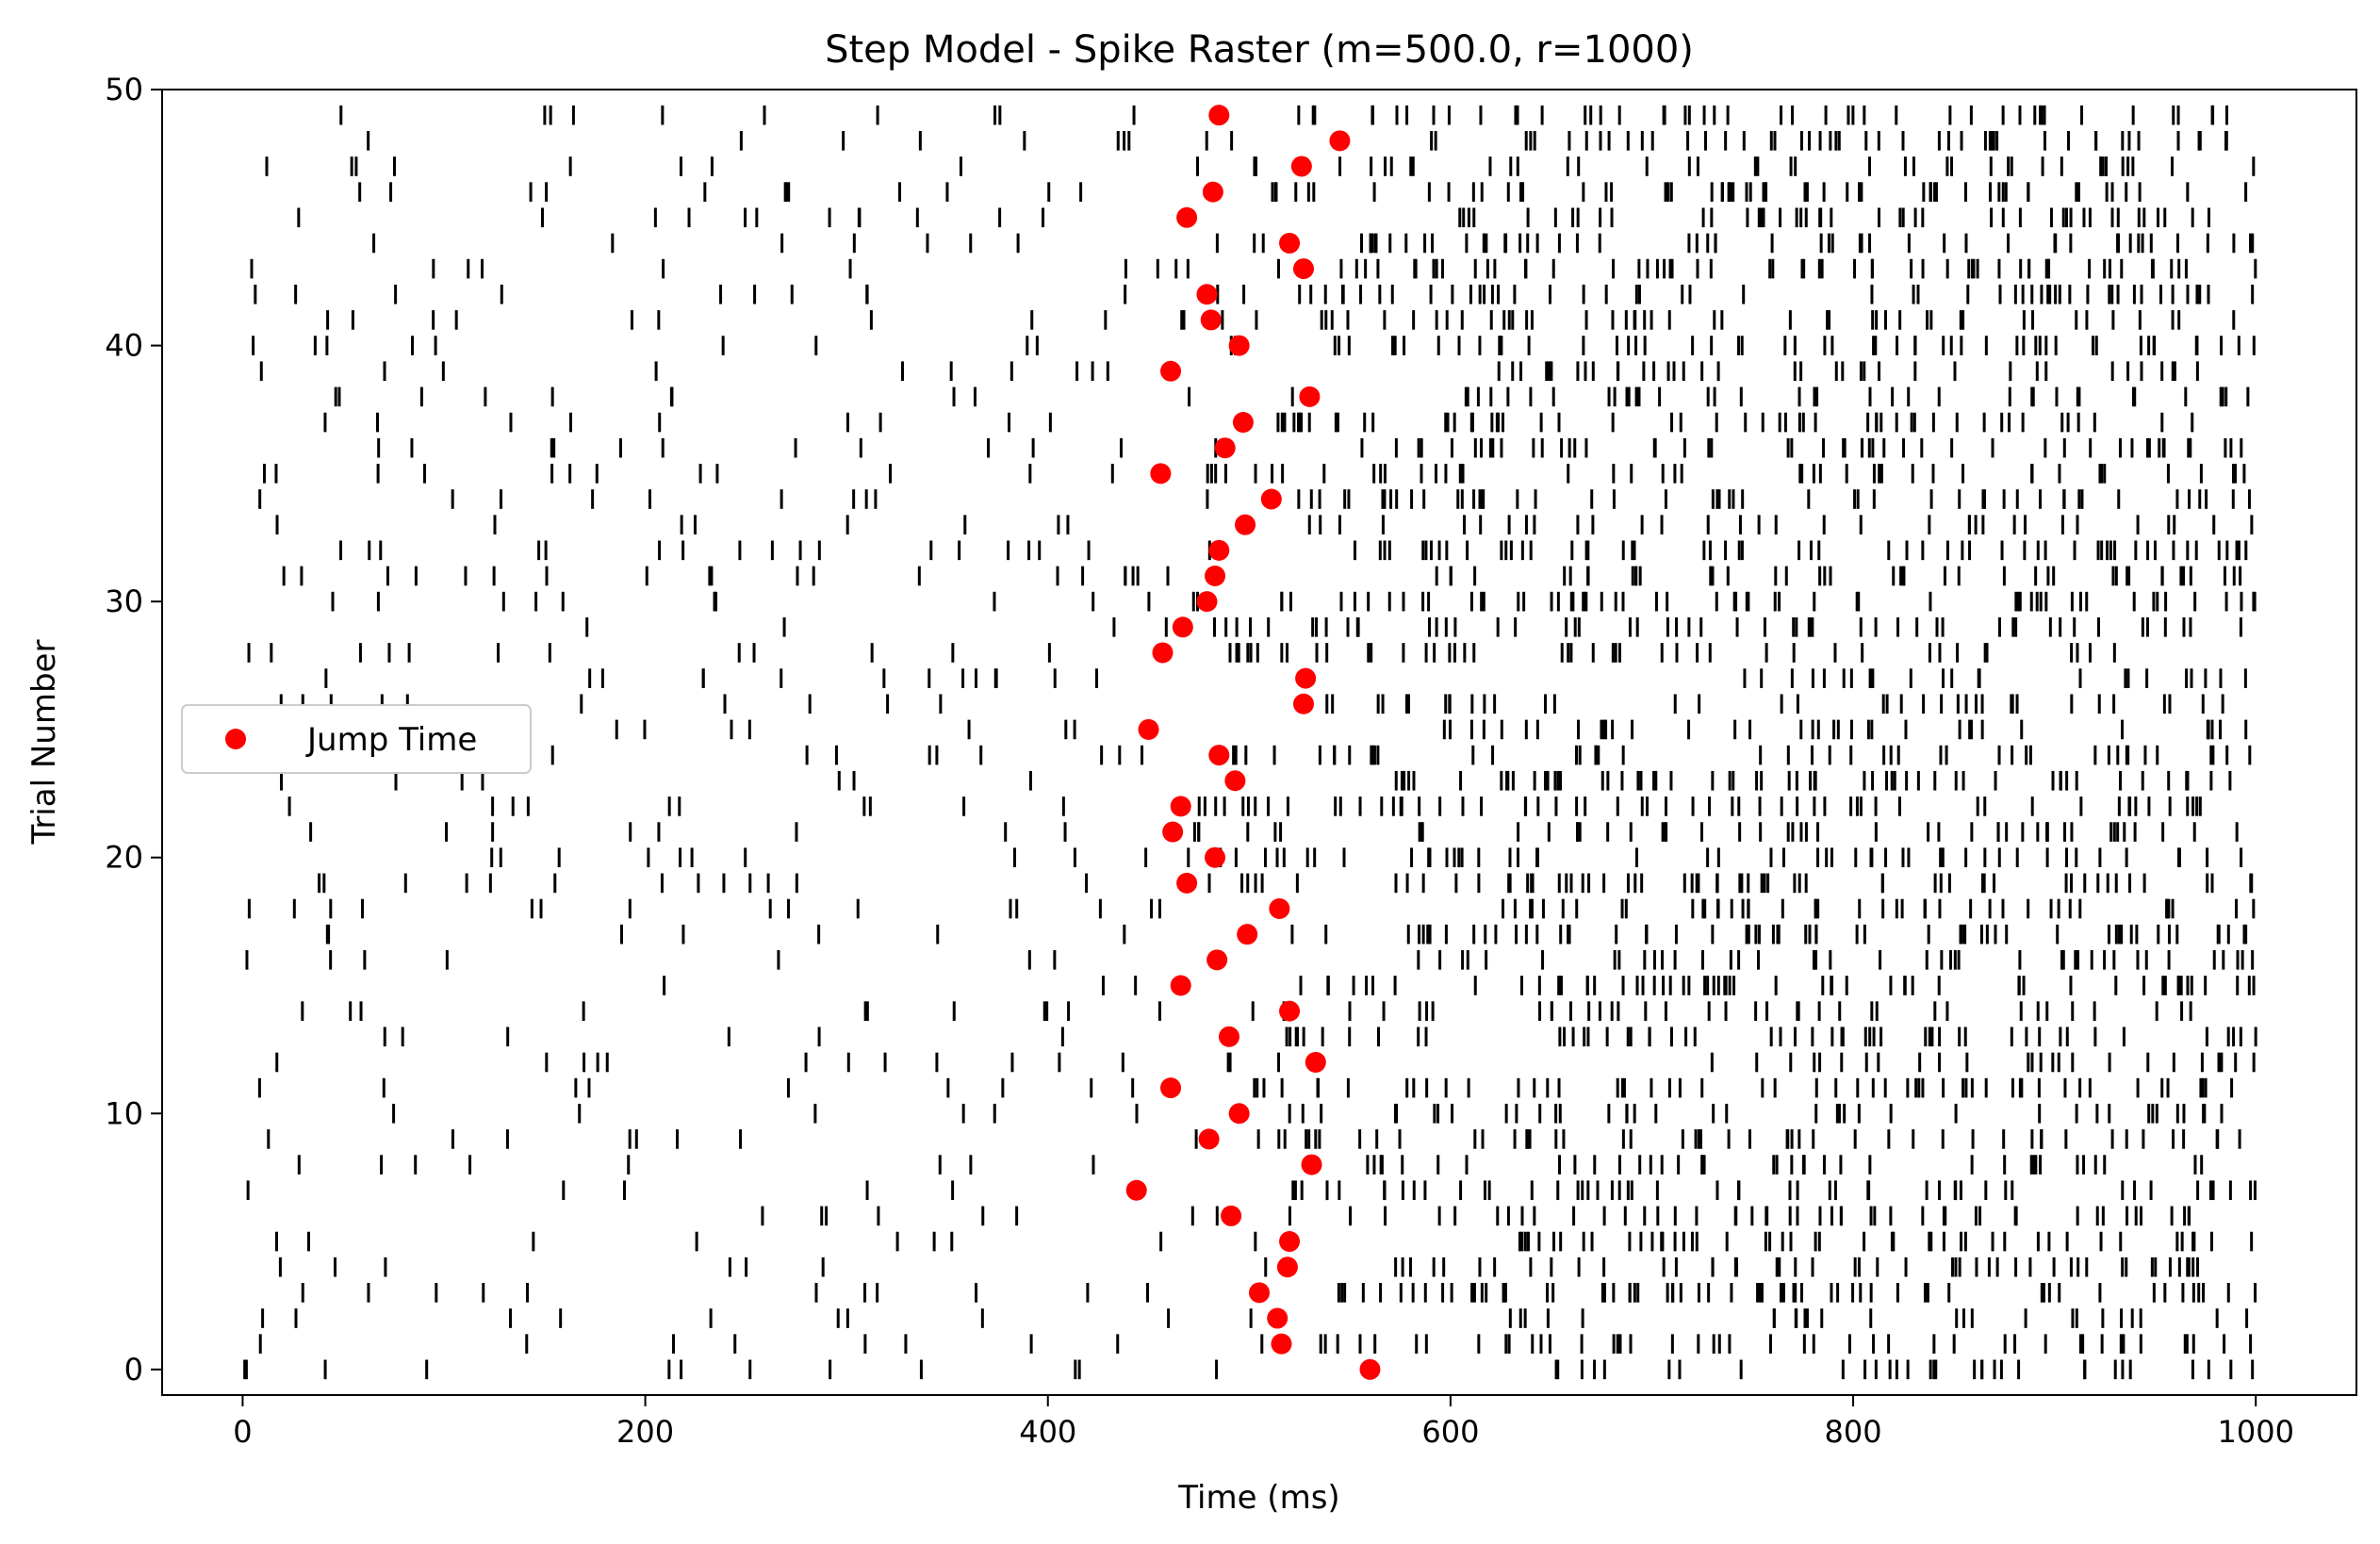  I want to click on y-tick-label: 0, so click(133, 1370).